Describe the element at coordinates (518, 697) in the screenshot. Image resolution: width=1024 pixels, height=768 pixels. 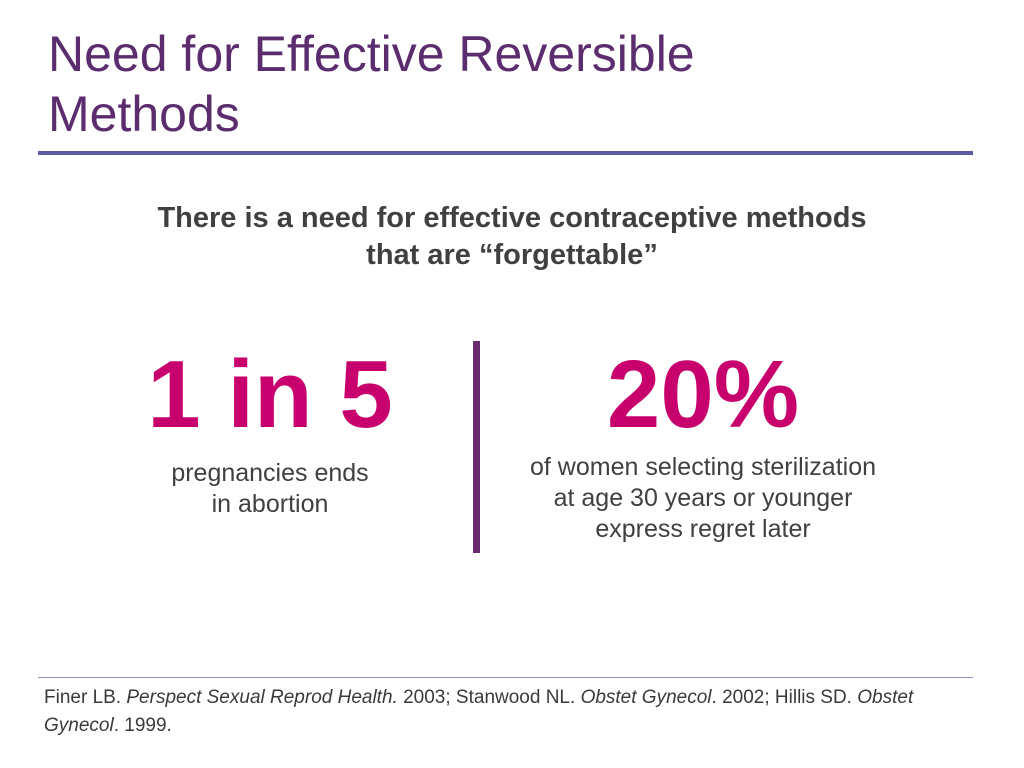
I see `ref2-author: Stanwood NL.` at that location.